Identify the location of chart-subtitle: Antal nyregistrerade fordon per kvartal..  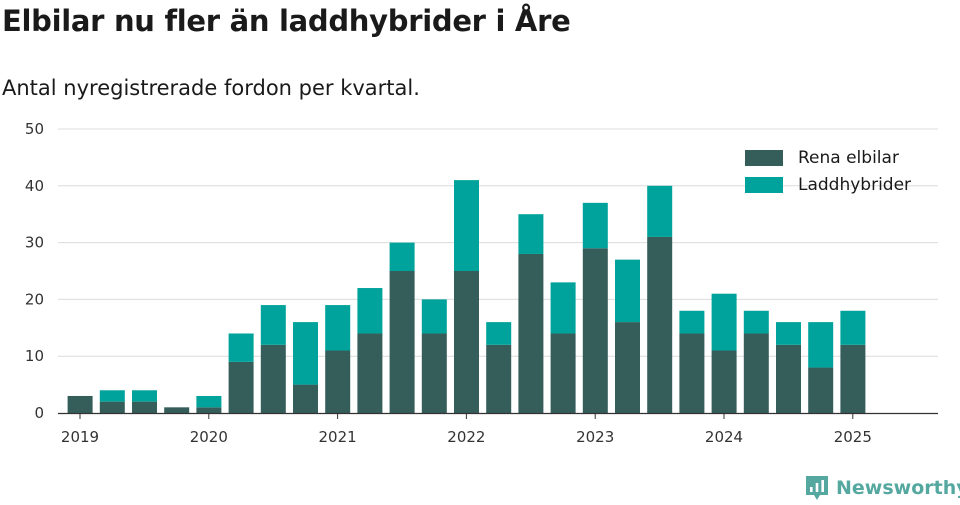
(211, 88).